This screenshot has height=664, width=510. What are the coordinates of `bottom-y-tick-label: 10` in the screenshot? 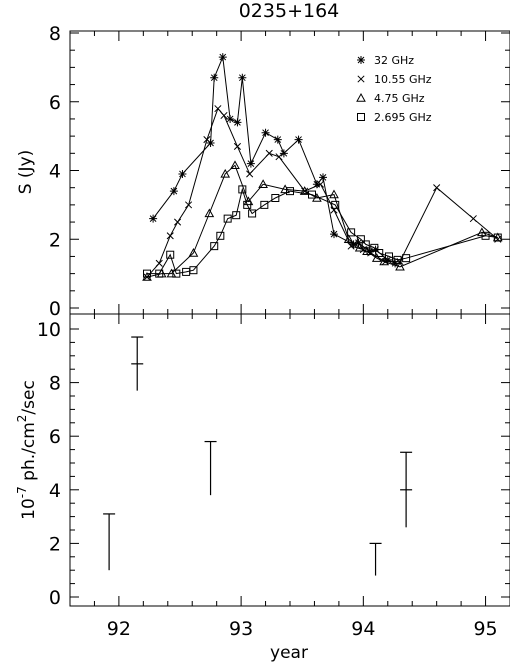 It's located at (49, 330).